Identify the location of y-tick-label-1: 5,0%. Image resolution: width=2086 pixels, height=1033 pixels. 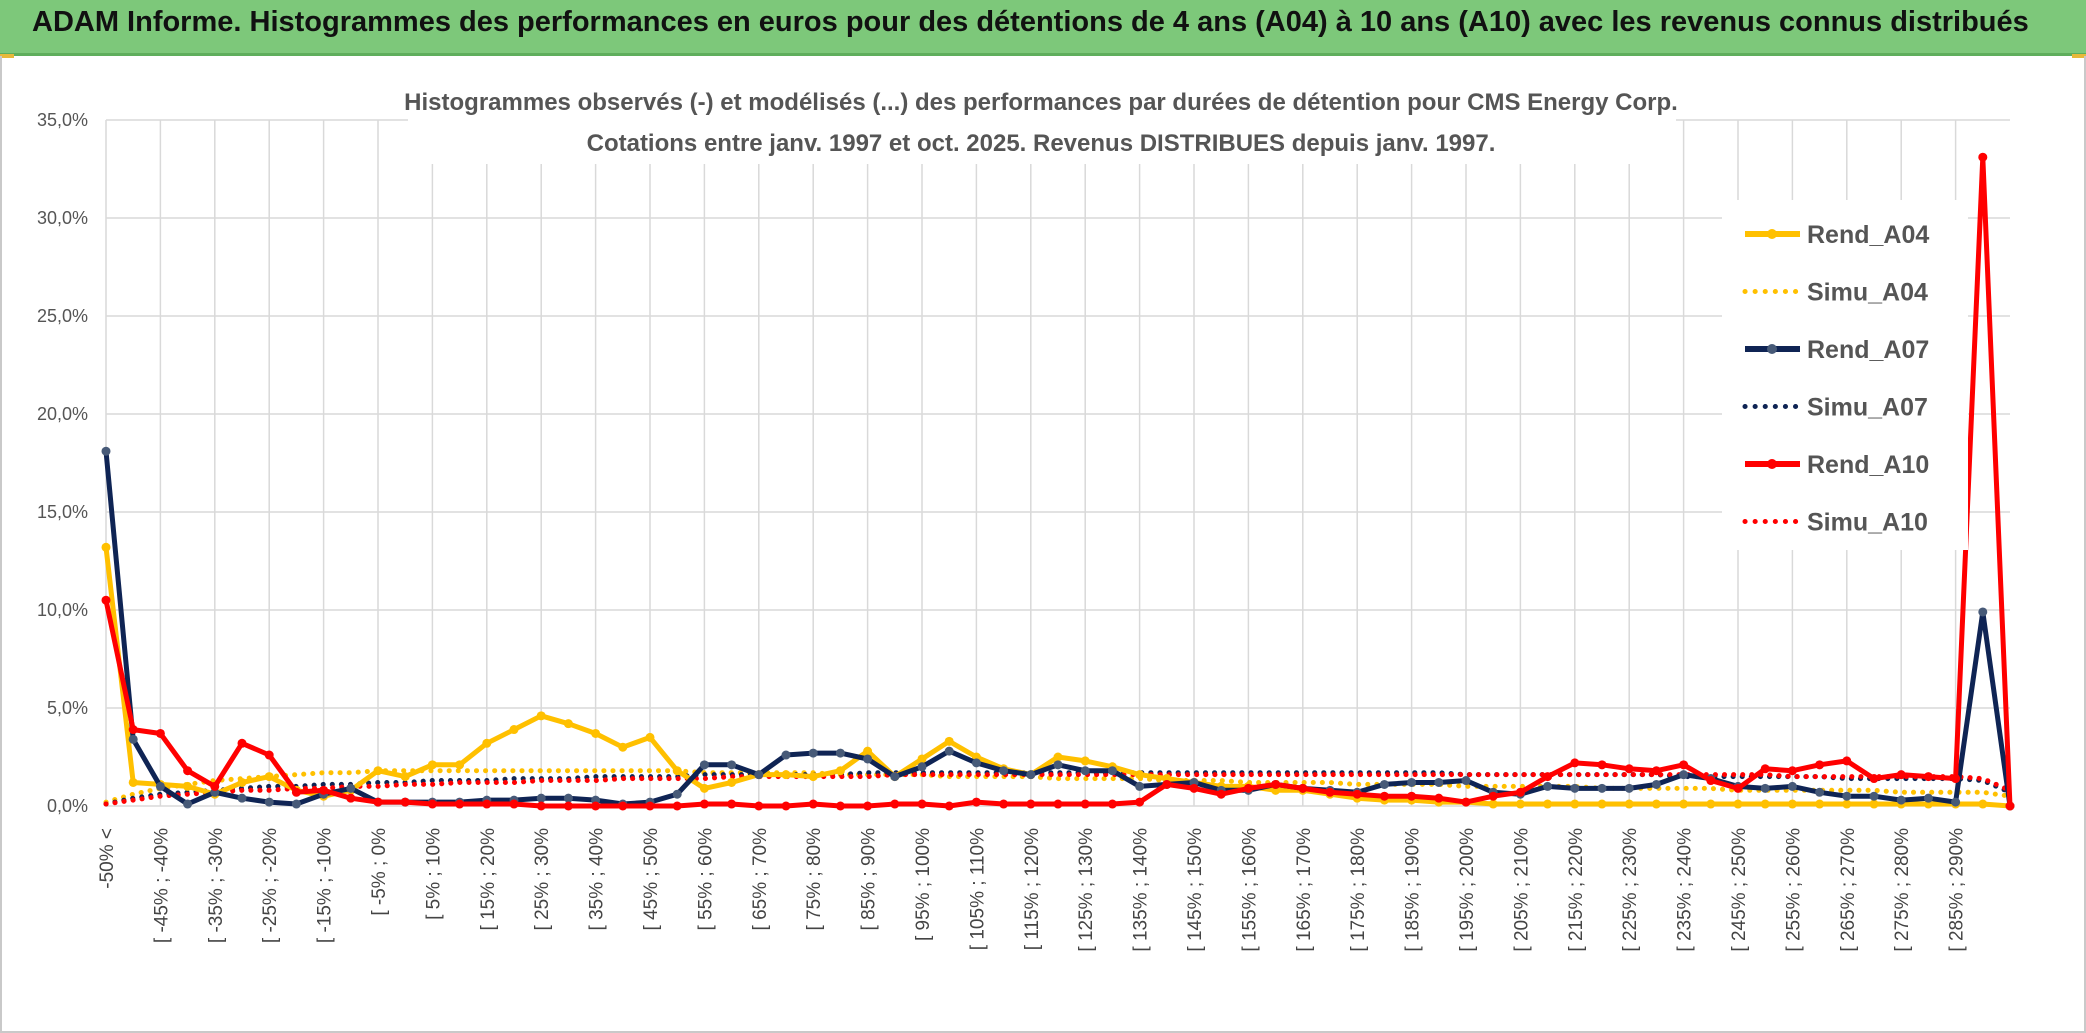
(67, 708).